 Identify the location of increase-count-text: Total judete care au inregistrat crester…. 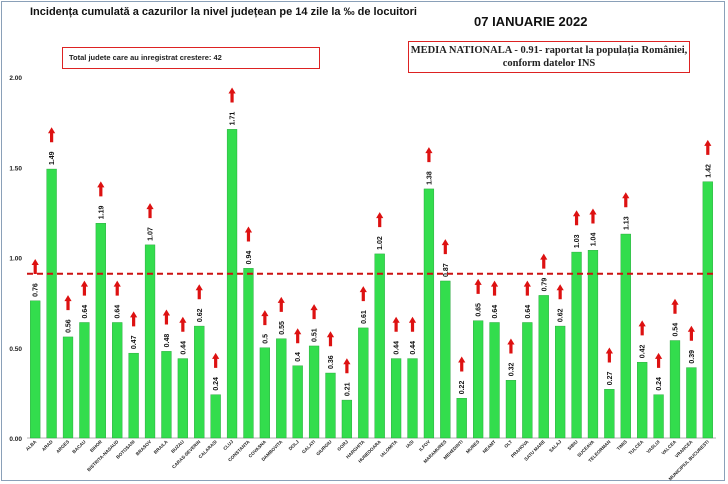
(145, 57).